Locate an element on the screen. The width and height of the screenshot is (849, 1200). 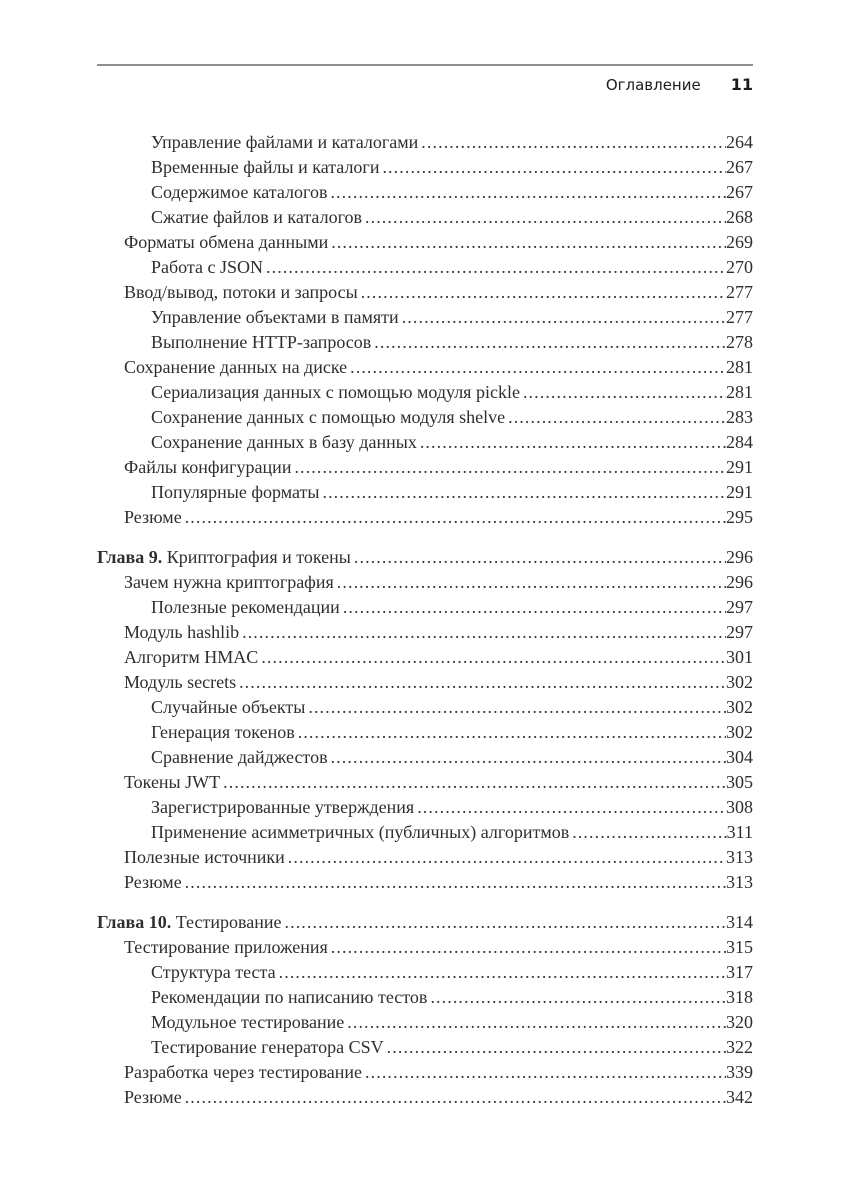
toc-entry-title: Алгоритм HMAC is located at coordinates (191, 657).